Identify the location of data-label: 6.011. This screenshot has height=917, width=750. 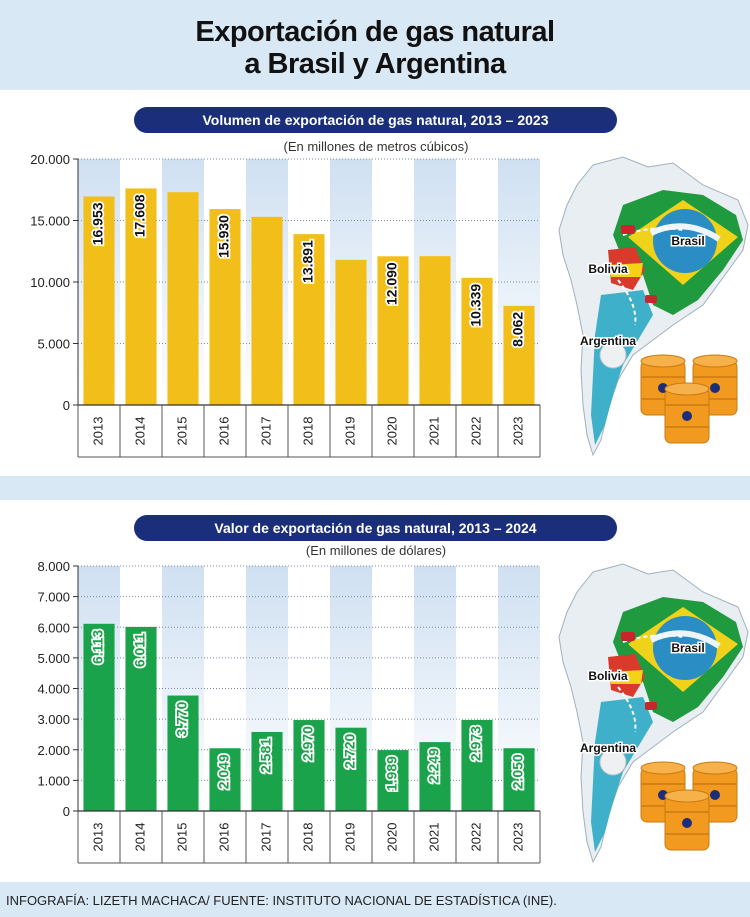
(140, 650).